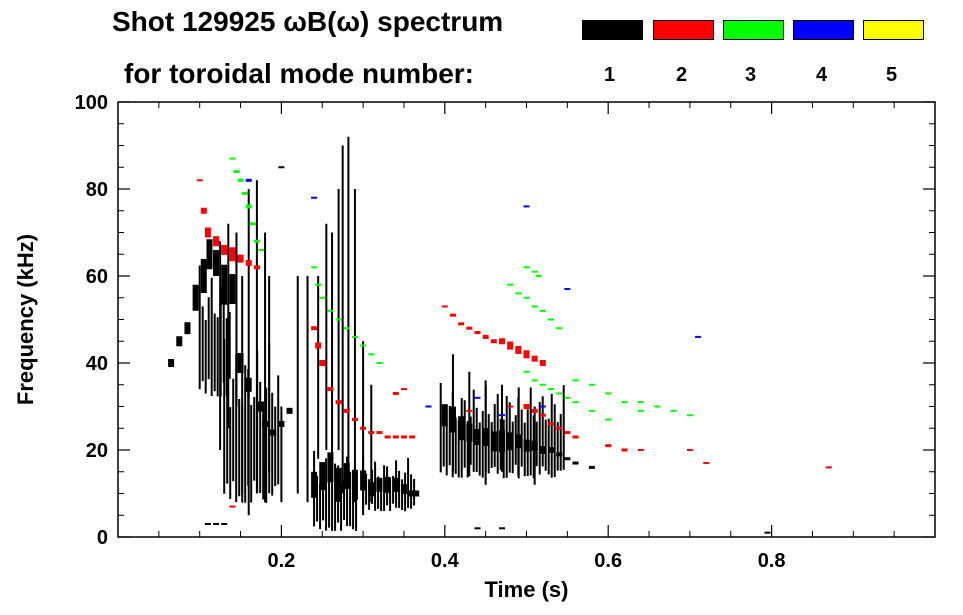 This screenshot has height=615, width=963. I want to click on x-tick-label: 0.2, so click(281, 561).